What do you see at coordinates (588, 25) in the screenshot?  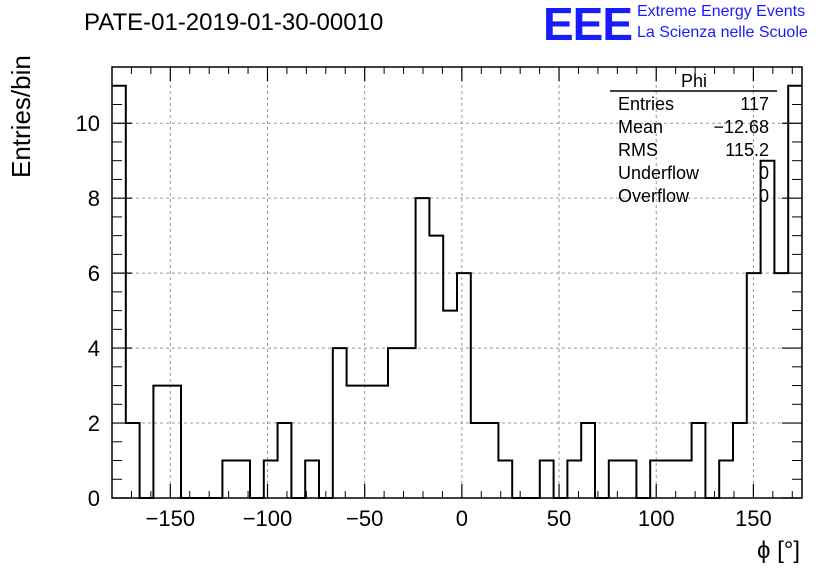 I see `eee-logo: EEE` at bounding box center [588, 25].